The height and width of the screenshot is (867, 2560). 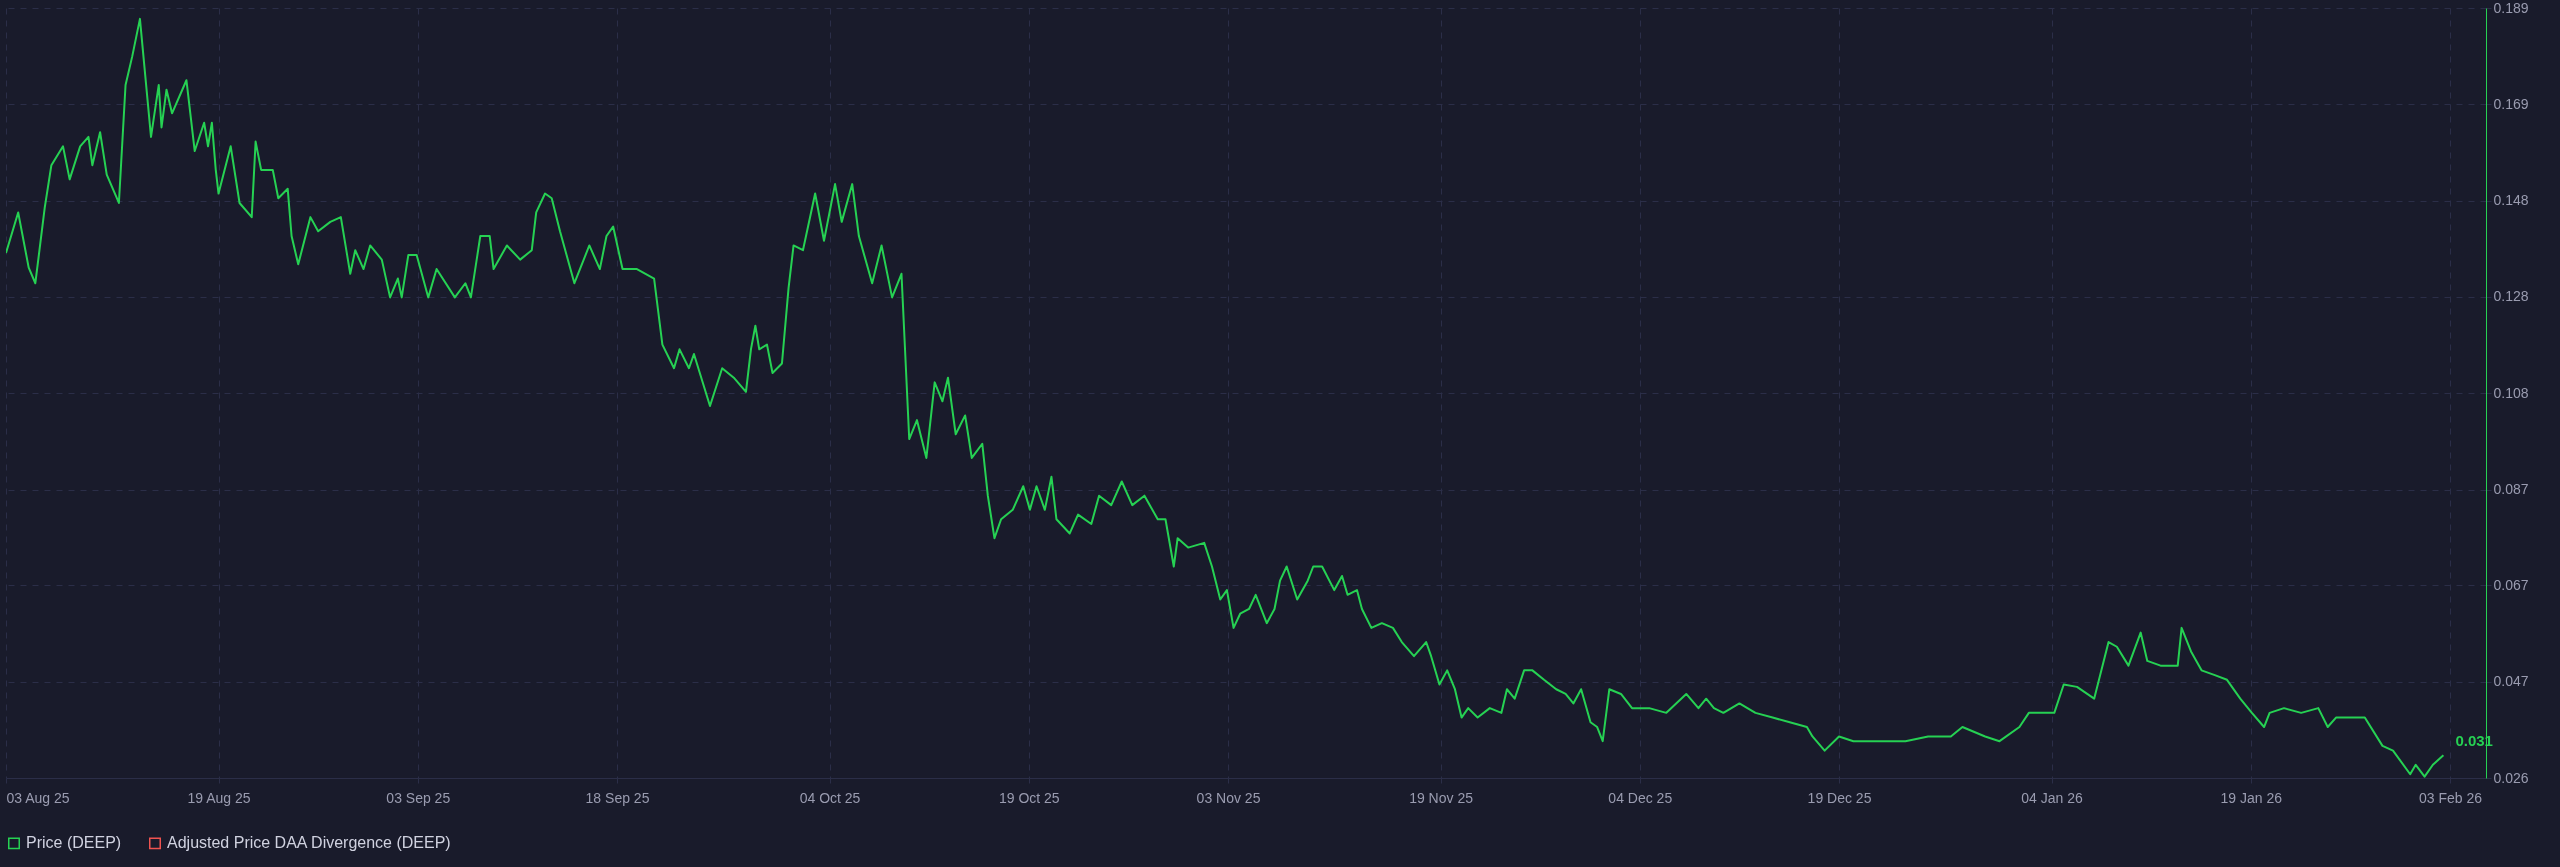 What do you see at coordinates (2511, 584) in the screenshot?
I see `y-tick-label: 0.067` at bounding box center [2511, 584].